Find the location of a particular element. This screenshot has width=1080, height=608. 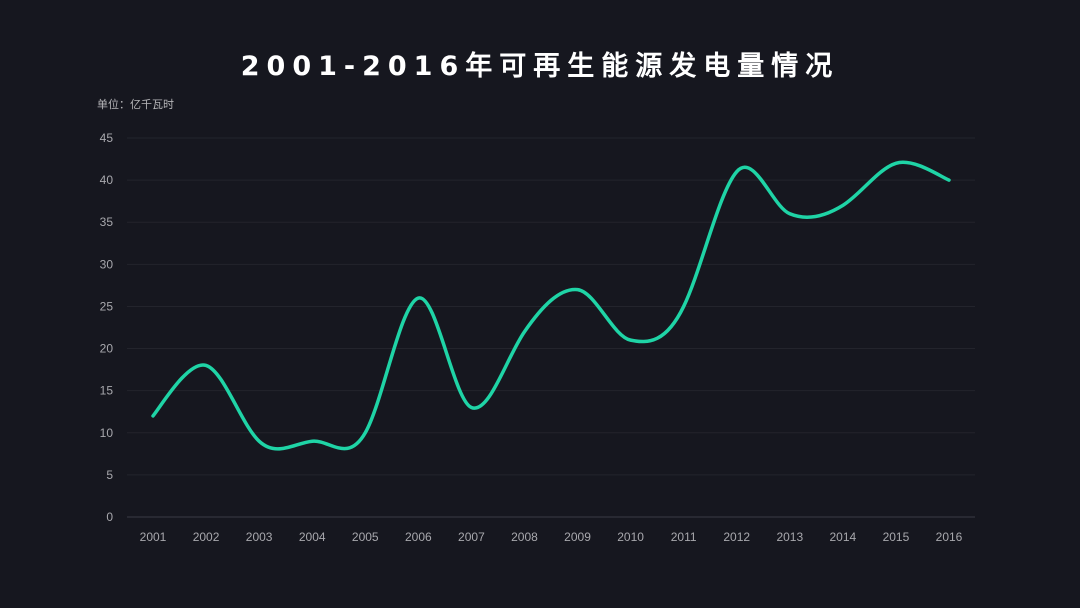

x-tick-label: 2009 is located at coordinates (577, 537).